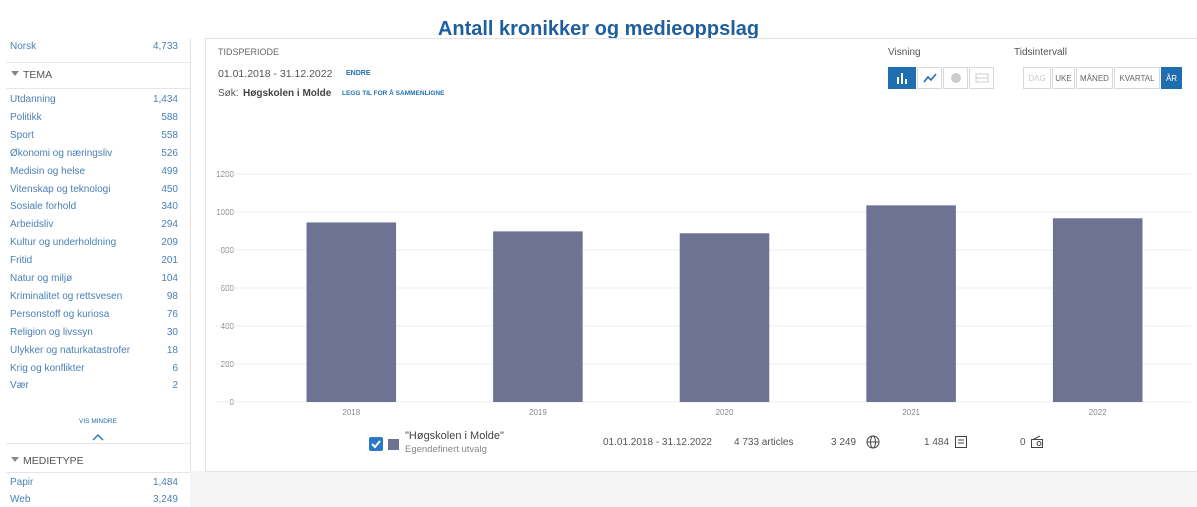 This screenshot has height=507, width=1197. Describe the element at coordinates (1094, 78) in the screenshot. I see `interval-button: MÅNED` at that location.